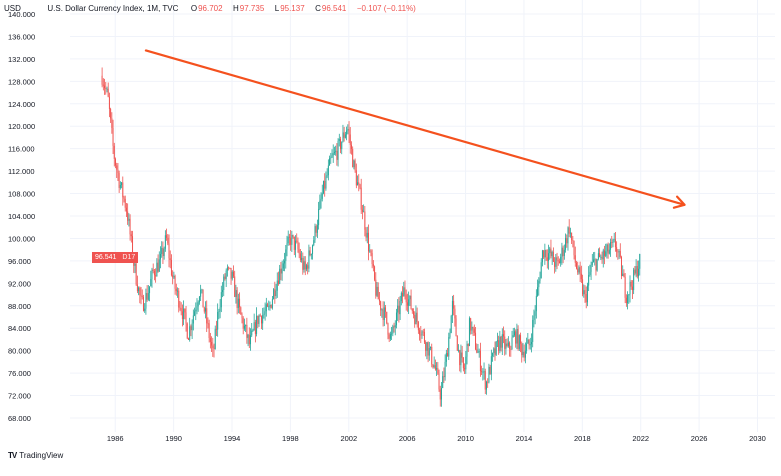 This screenshot has width=781, height=476. What do you see at coordinates (113, 8) in the screenshot?
I see `symbol-text: U.S. Dollar Currency Index, 1M, TVC` at bounding box center [113, 8].